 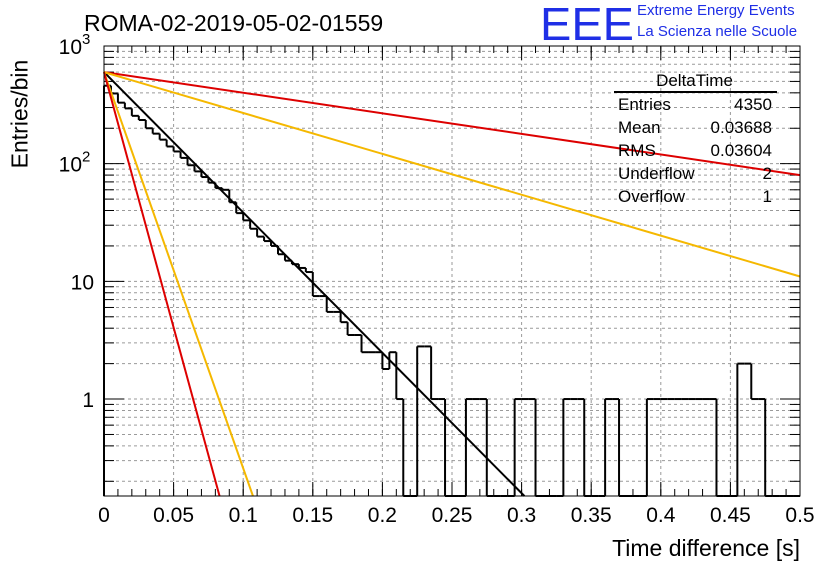 I want to click on x-tick-label: 0, so click(x=104, y=515).